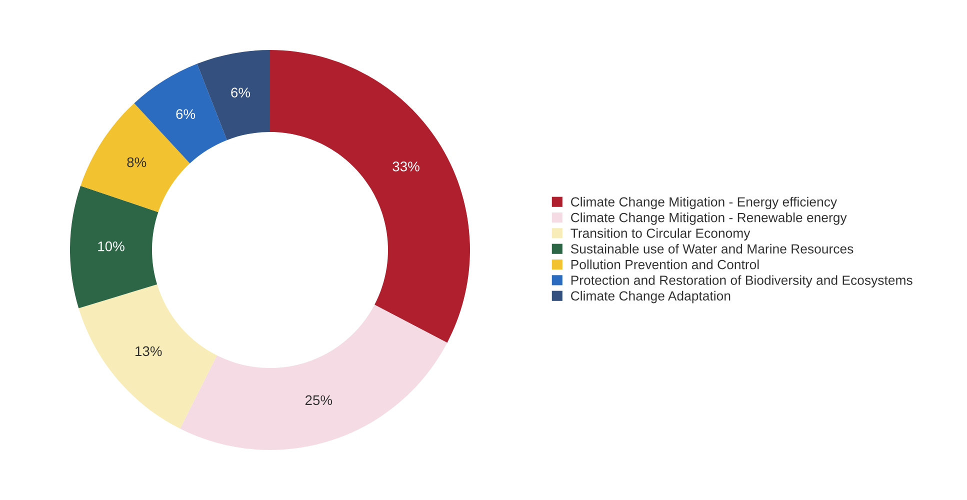  Describe the element at coordinates (318, 400) in the screenshot. I see `data-label: 25%` at that location.